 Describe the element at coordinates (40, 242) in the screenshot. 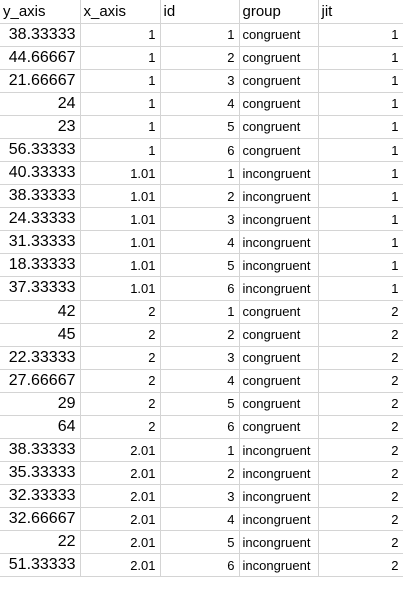

I see `cell-y-axis: 31.33333` at that location.